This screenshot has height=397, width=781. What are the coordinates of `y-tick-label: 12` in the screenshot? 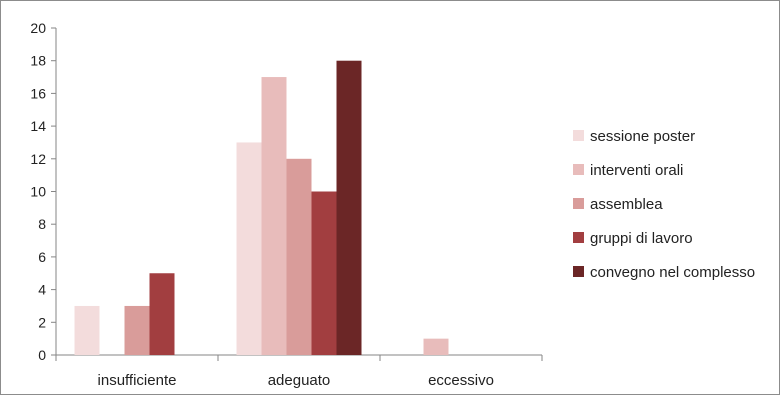 It's located at (38, 159).